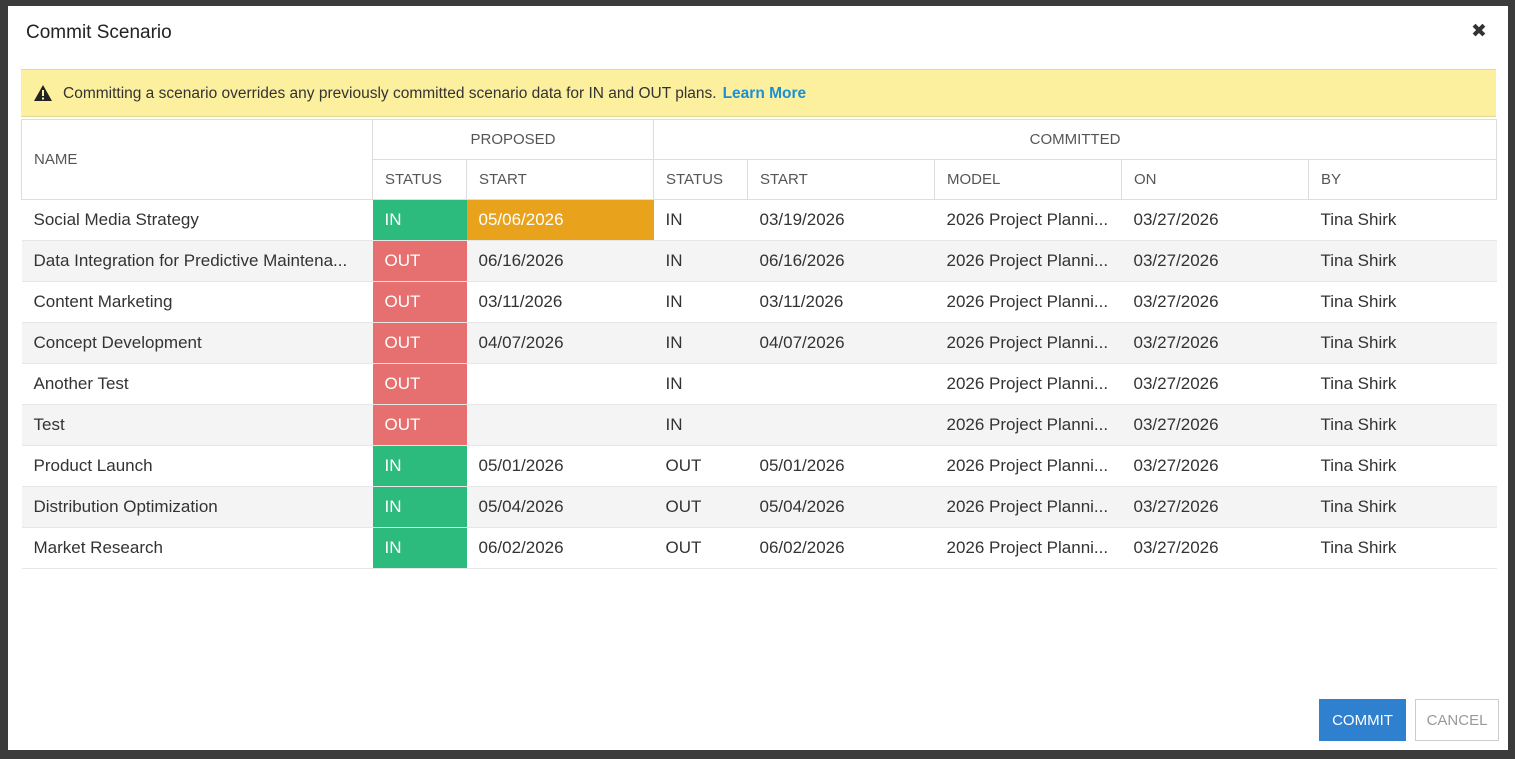 This screenshot has height=759, width=1515. I want to click on table-cell: Another Test, so click(197, 384).